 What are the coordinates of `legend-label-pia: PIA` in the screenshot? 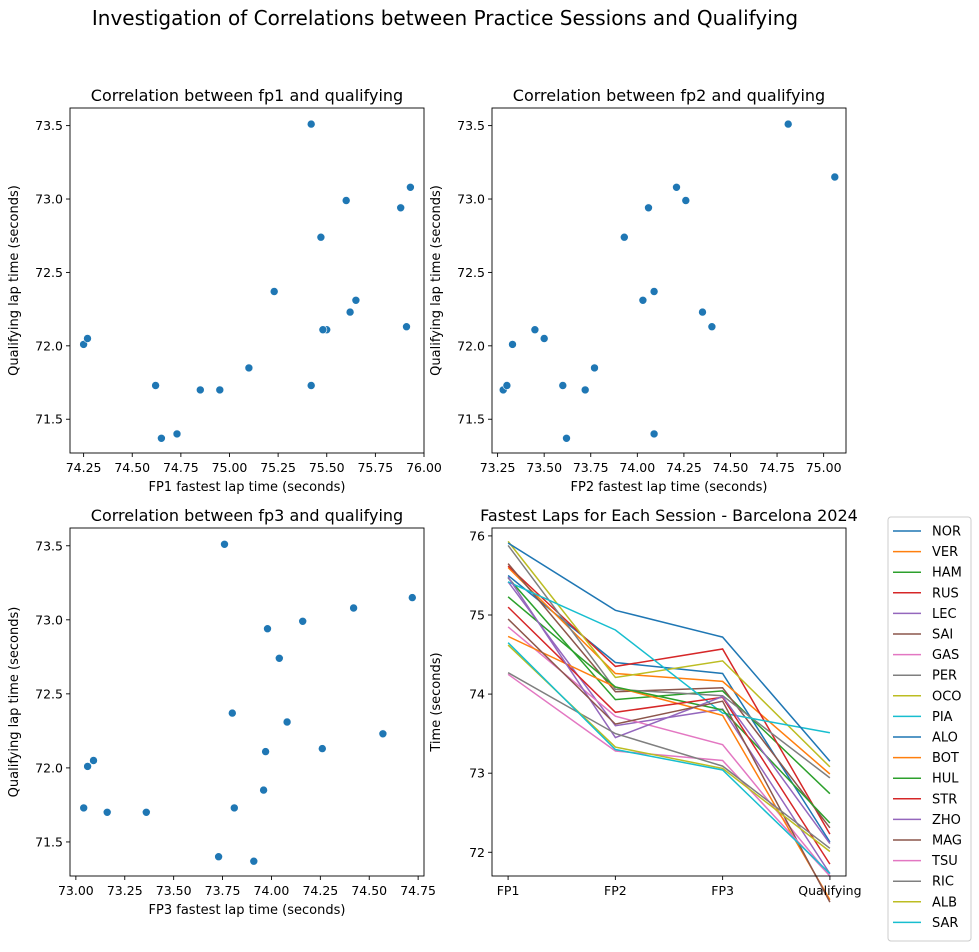 It's located at (942, 717).